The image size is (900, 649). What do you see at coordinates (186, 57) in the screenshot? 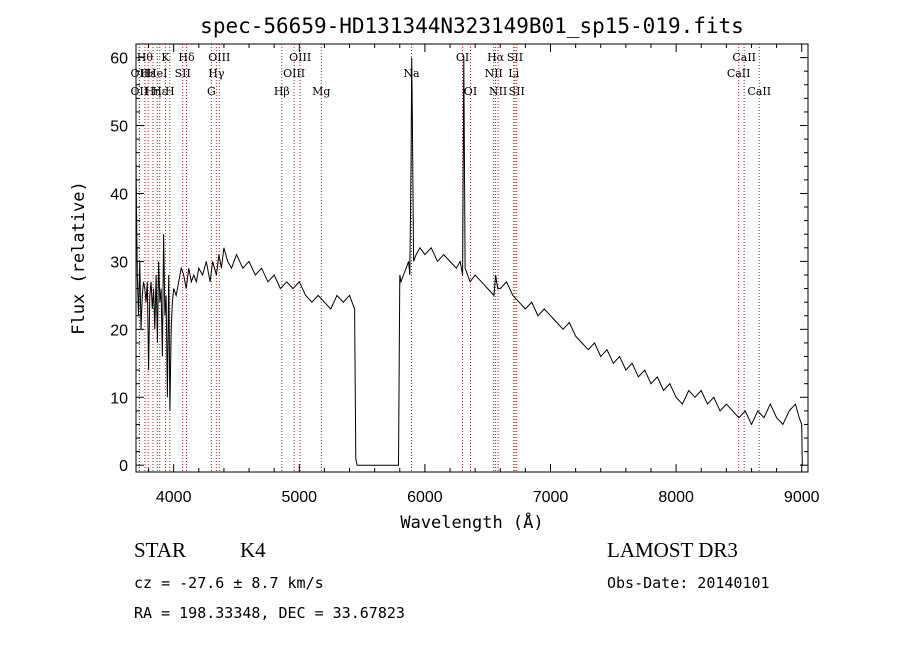
I see `line-marker-label: Hδ` at bounding box center [186, 57].